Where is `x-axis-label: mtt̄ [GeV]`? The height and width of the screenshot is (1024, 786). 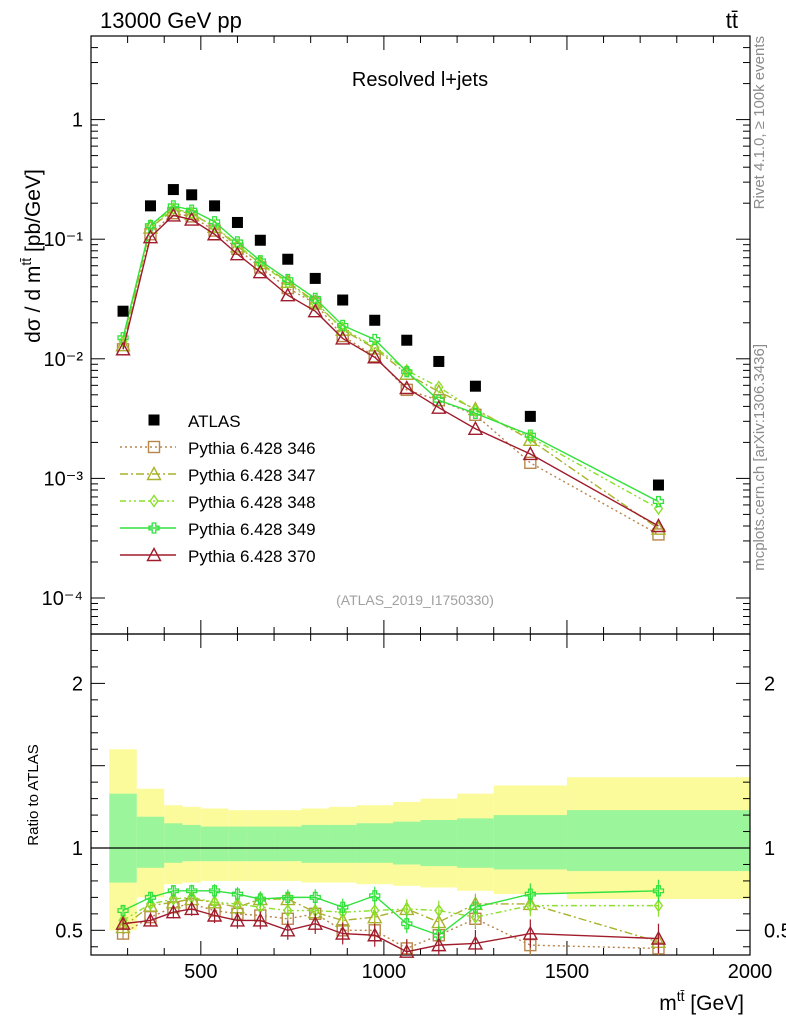 x-axis-label: mtt̄ [GeV] is located at coordinates (701, 1001).